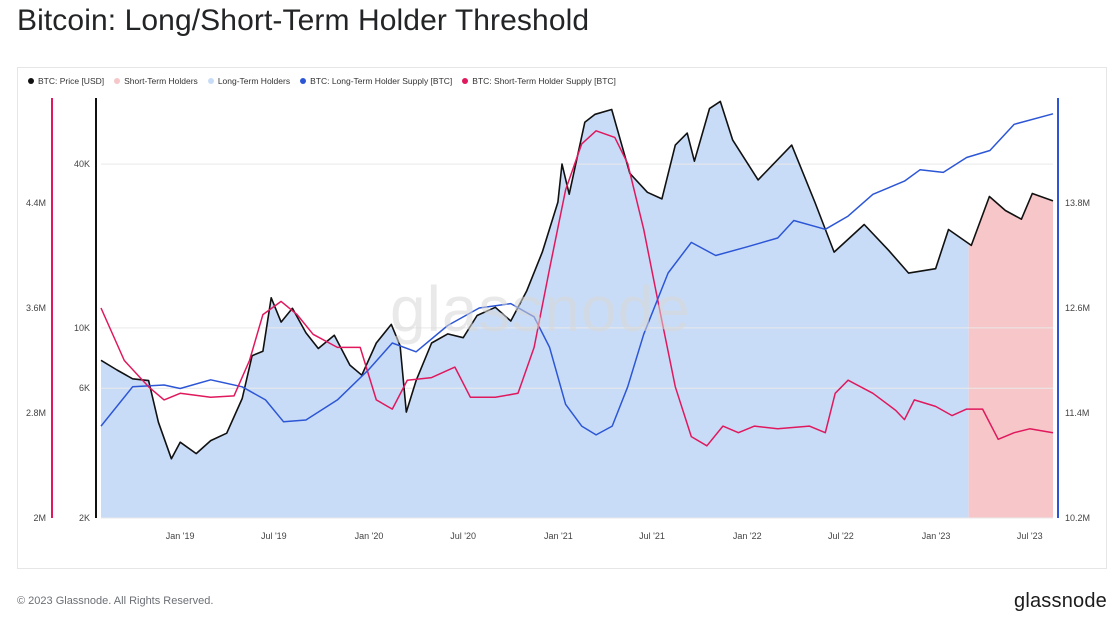 The height and width of the screenshot is (622, 1115). I want to click on legend-label-long-term-holders: Long-Term Holders, so click(254, 81).